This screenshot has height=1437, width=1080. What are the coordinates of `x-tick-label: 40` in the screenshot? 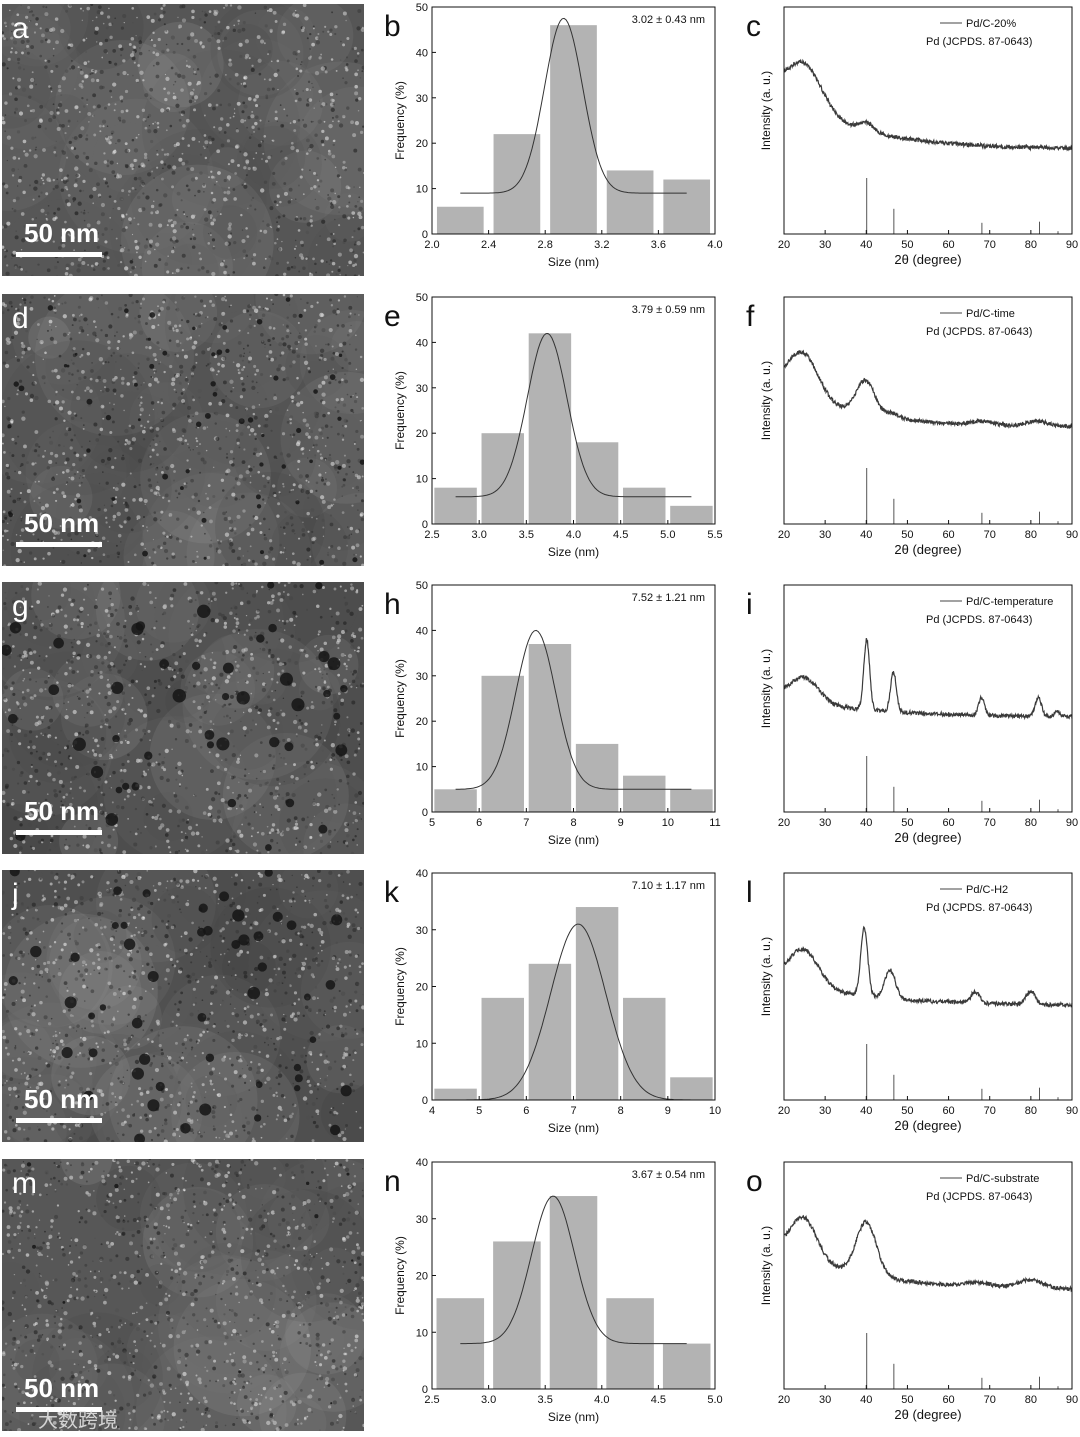 It's located at (866, 823).